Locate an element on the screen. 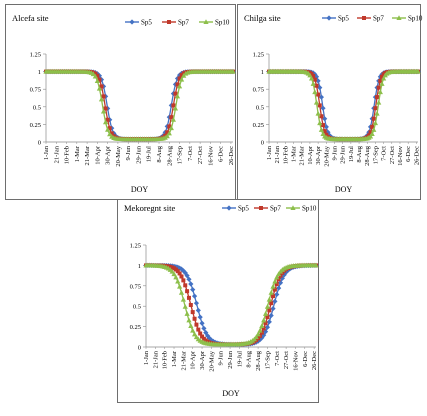 The height and width of the screenshot is (416, 427). x-tick-label: 6-Dec is located at coordinates (221, 154).